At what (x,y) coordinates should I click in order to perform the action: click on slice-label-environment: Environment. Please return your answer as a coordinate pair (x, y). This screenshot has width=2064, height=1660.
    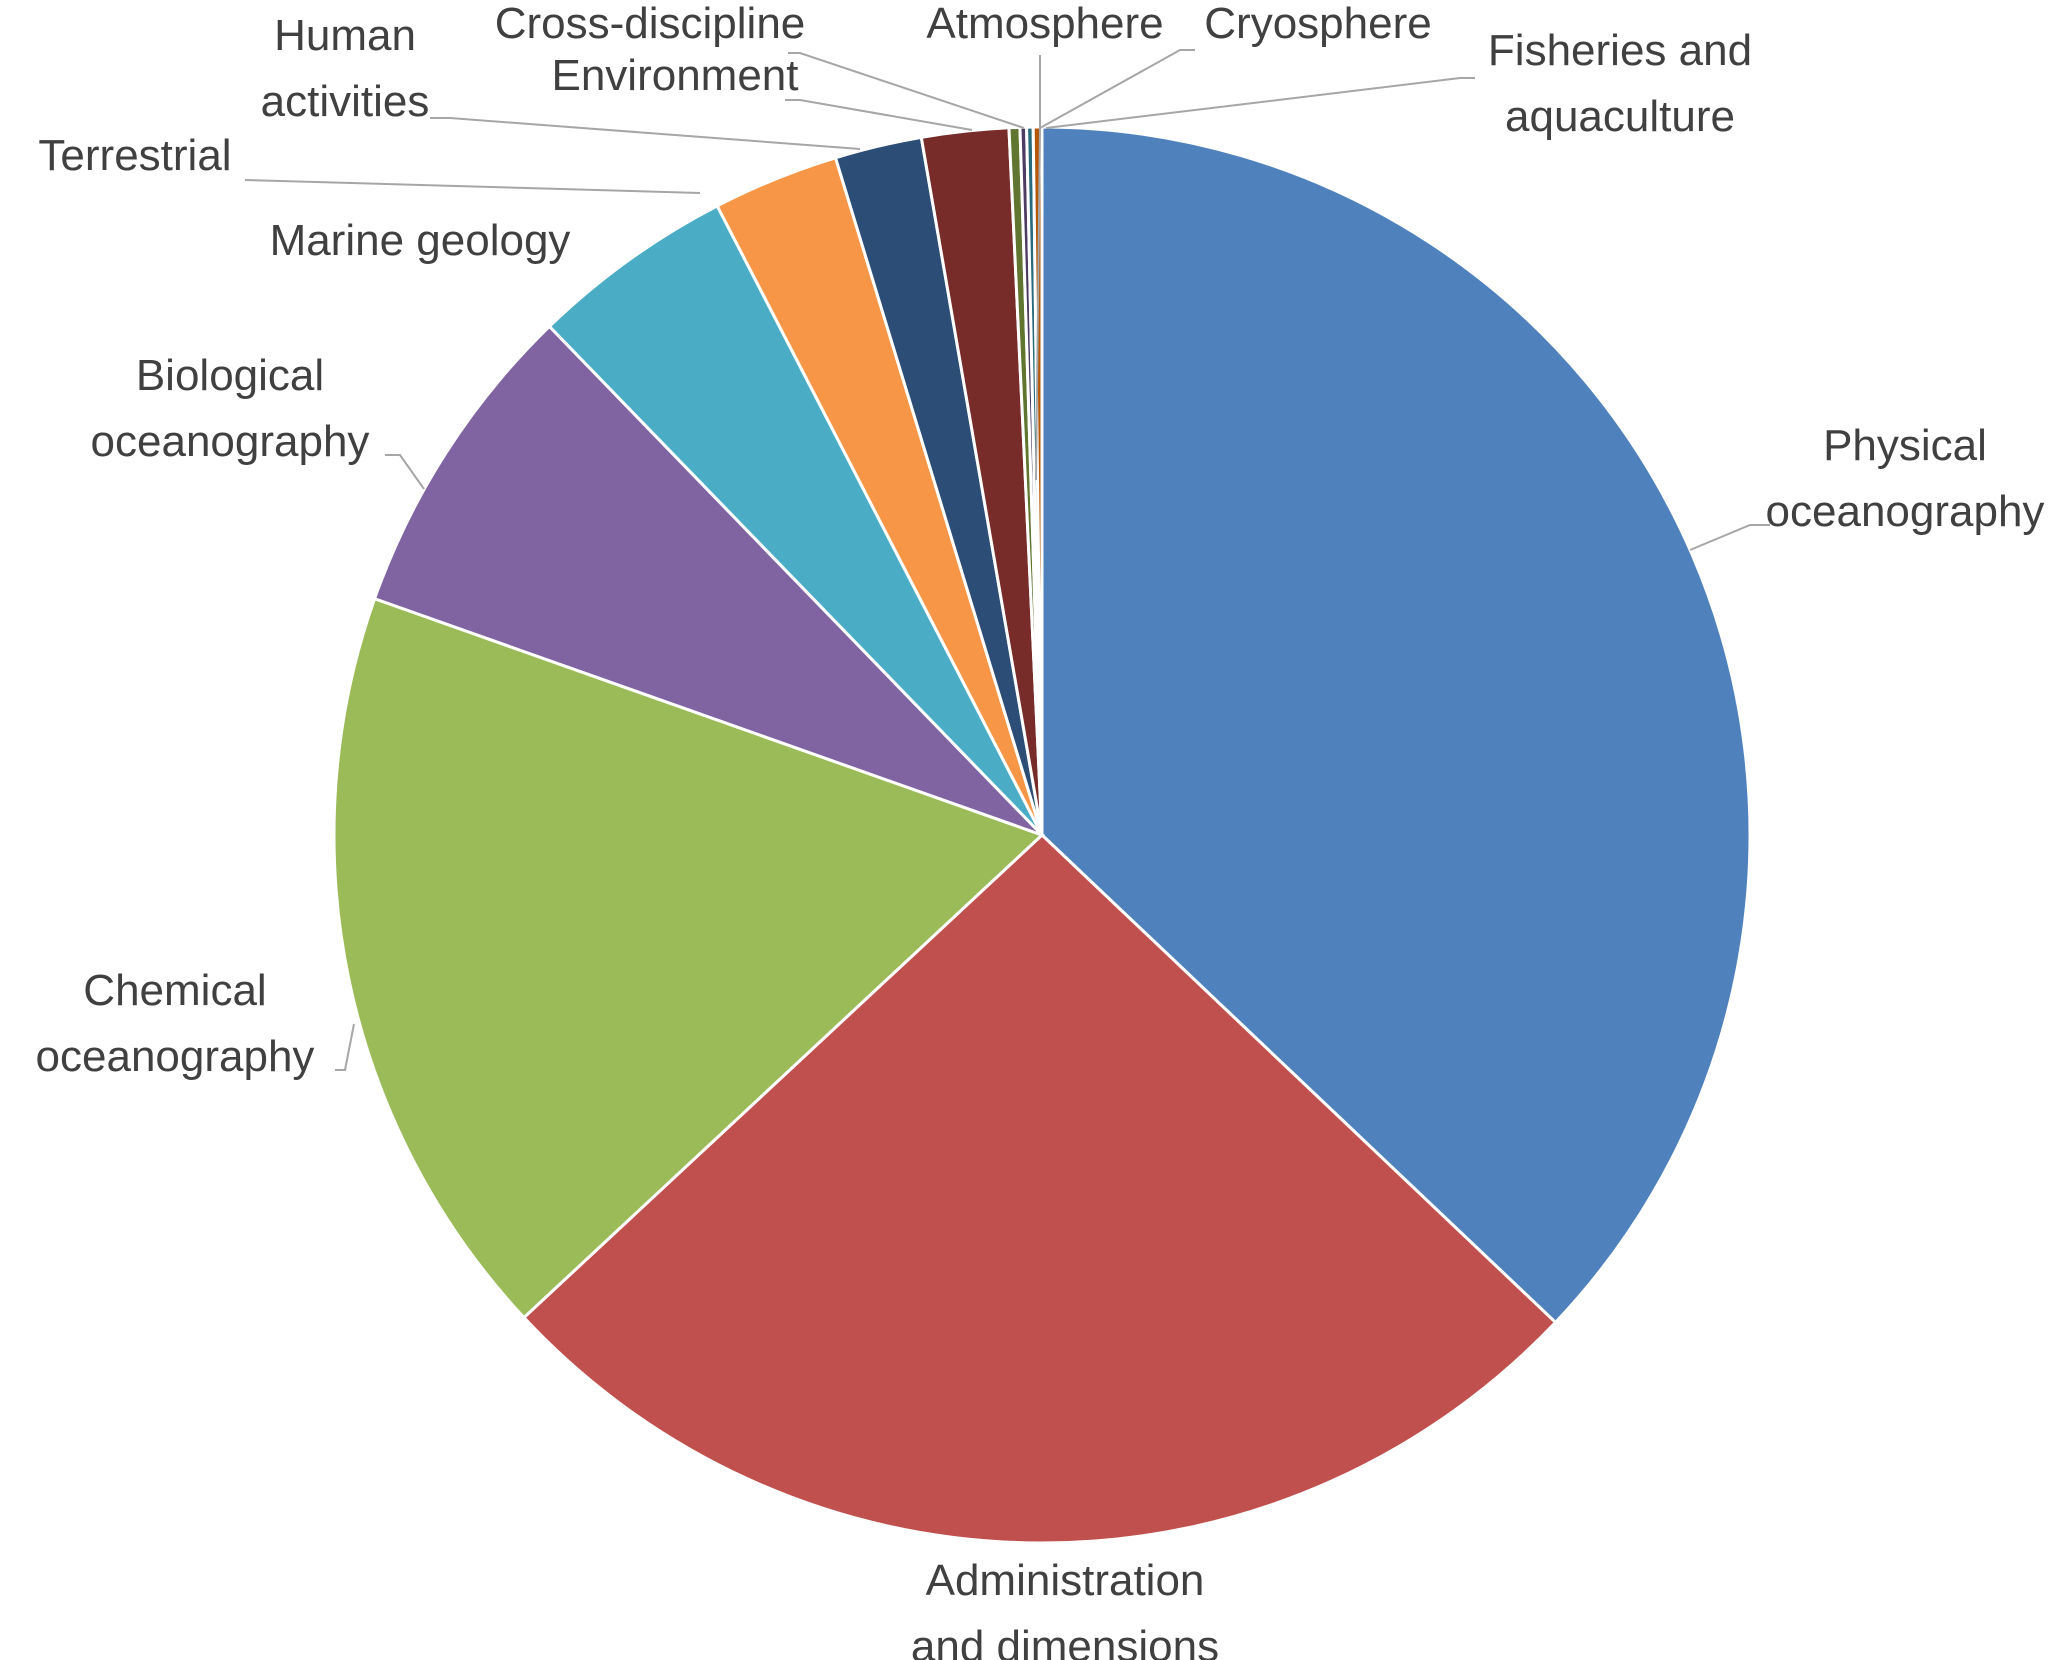
    Looking at the image, I should click on (674, 75).